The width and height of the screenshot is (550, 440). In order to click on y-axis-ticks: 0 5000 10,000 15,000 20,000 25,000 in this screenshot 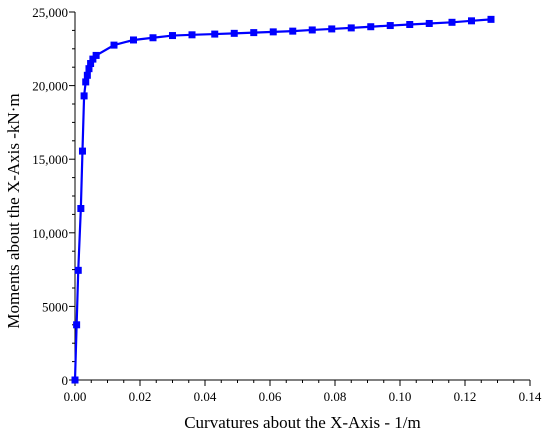, I will do `click(53, 196)`.